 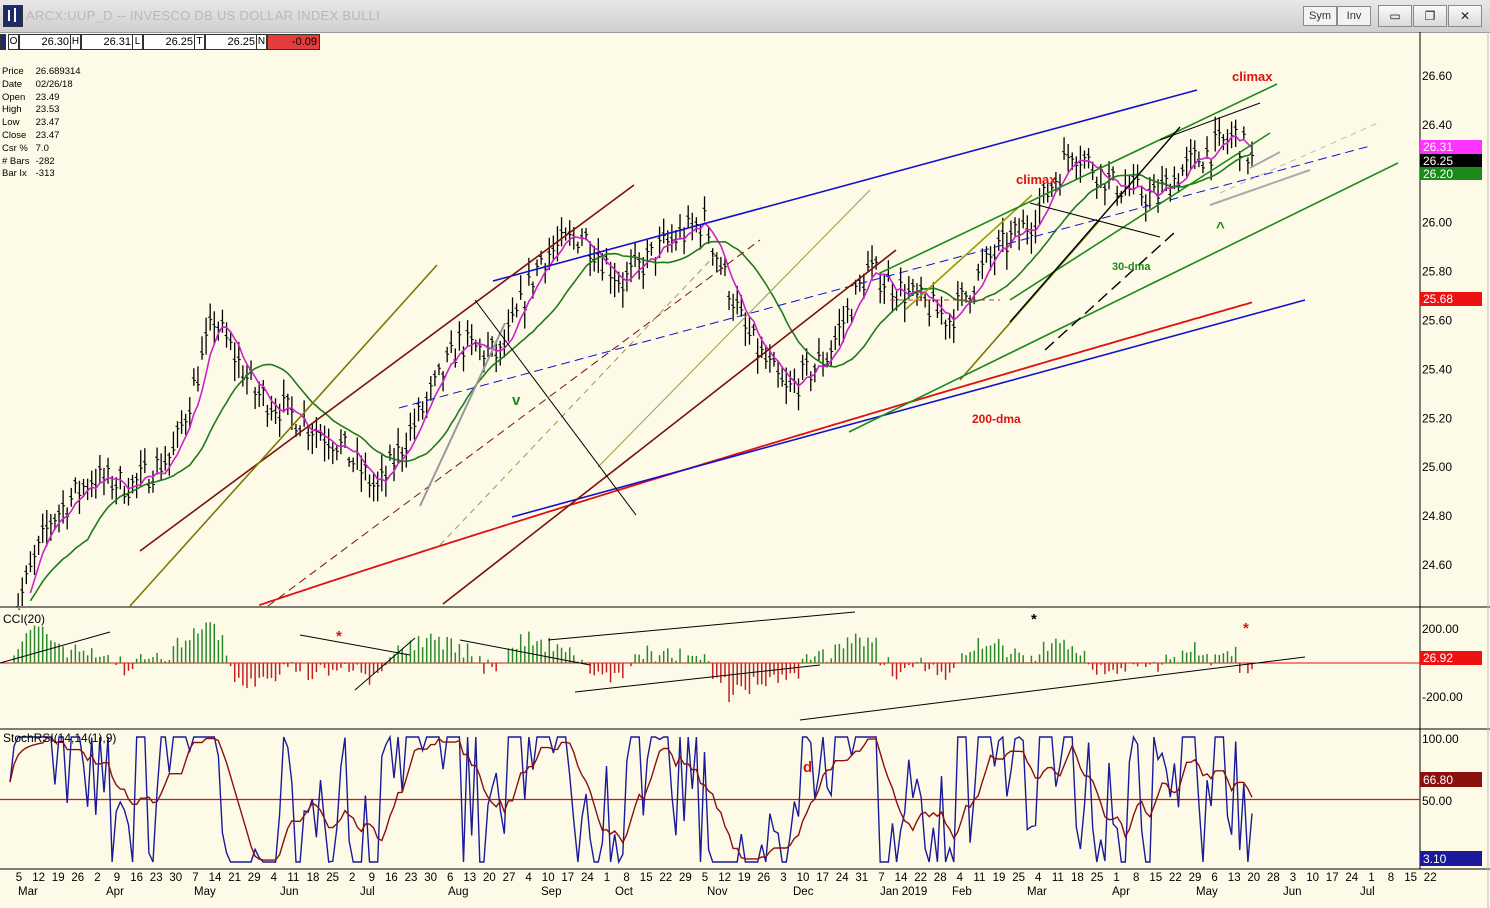 What do you see at coordinates (195, 878) in the screenshot?
I see `x-tick-label: 7` at bounding box center [195, 878].